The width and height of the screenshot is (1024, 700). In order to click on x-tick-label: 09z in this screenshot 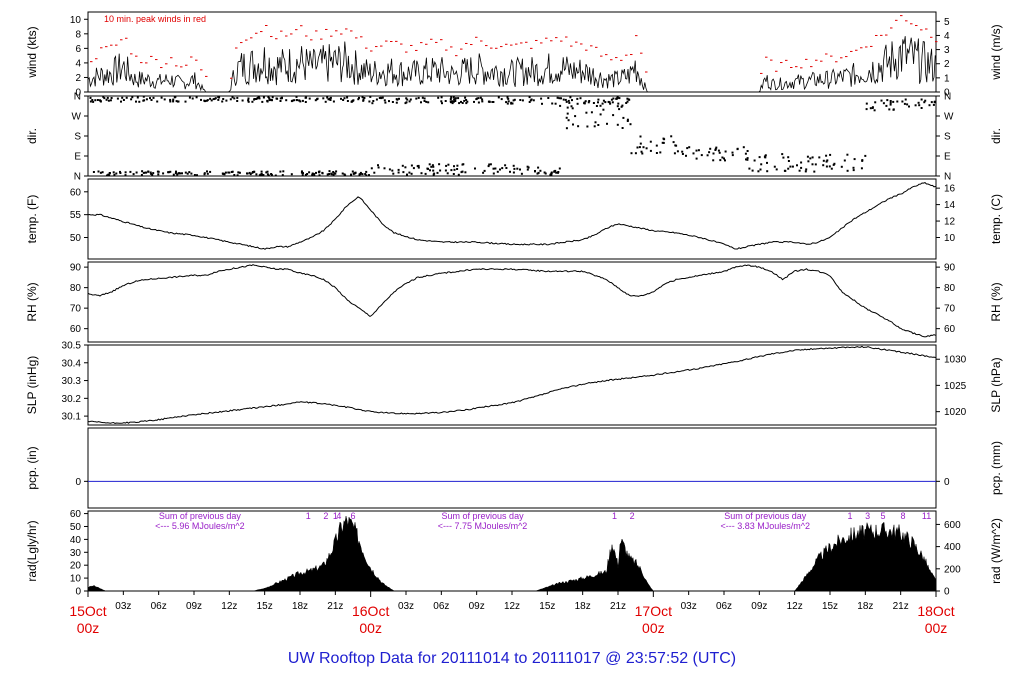, I will do `click(194, 606)`.